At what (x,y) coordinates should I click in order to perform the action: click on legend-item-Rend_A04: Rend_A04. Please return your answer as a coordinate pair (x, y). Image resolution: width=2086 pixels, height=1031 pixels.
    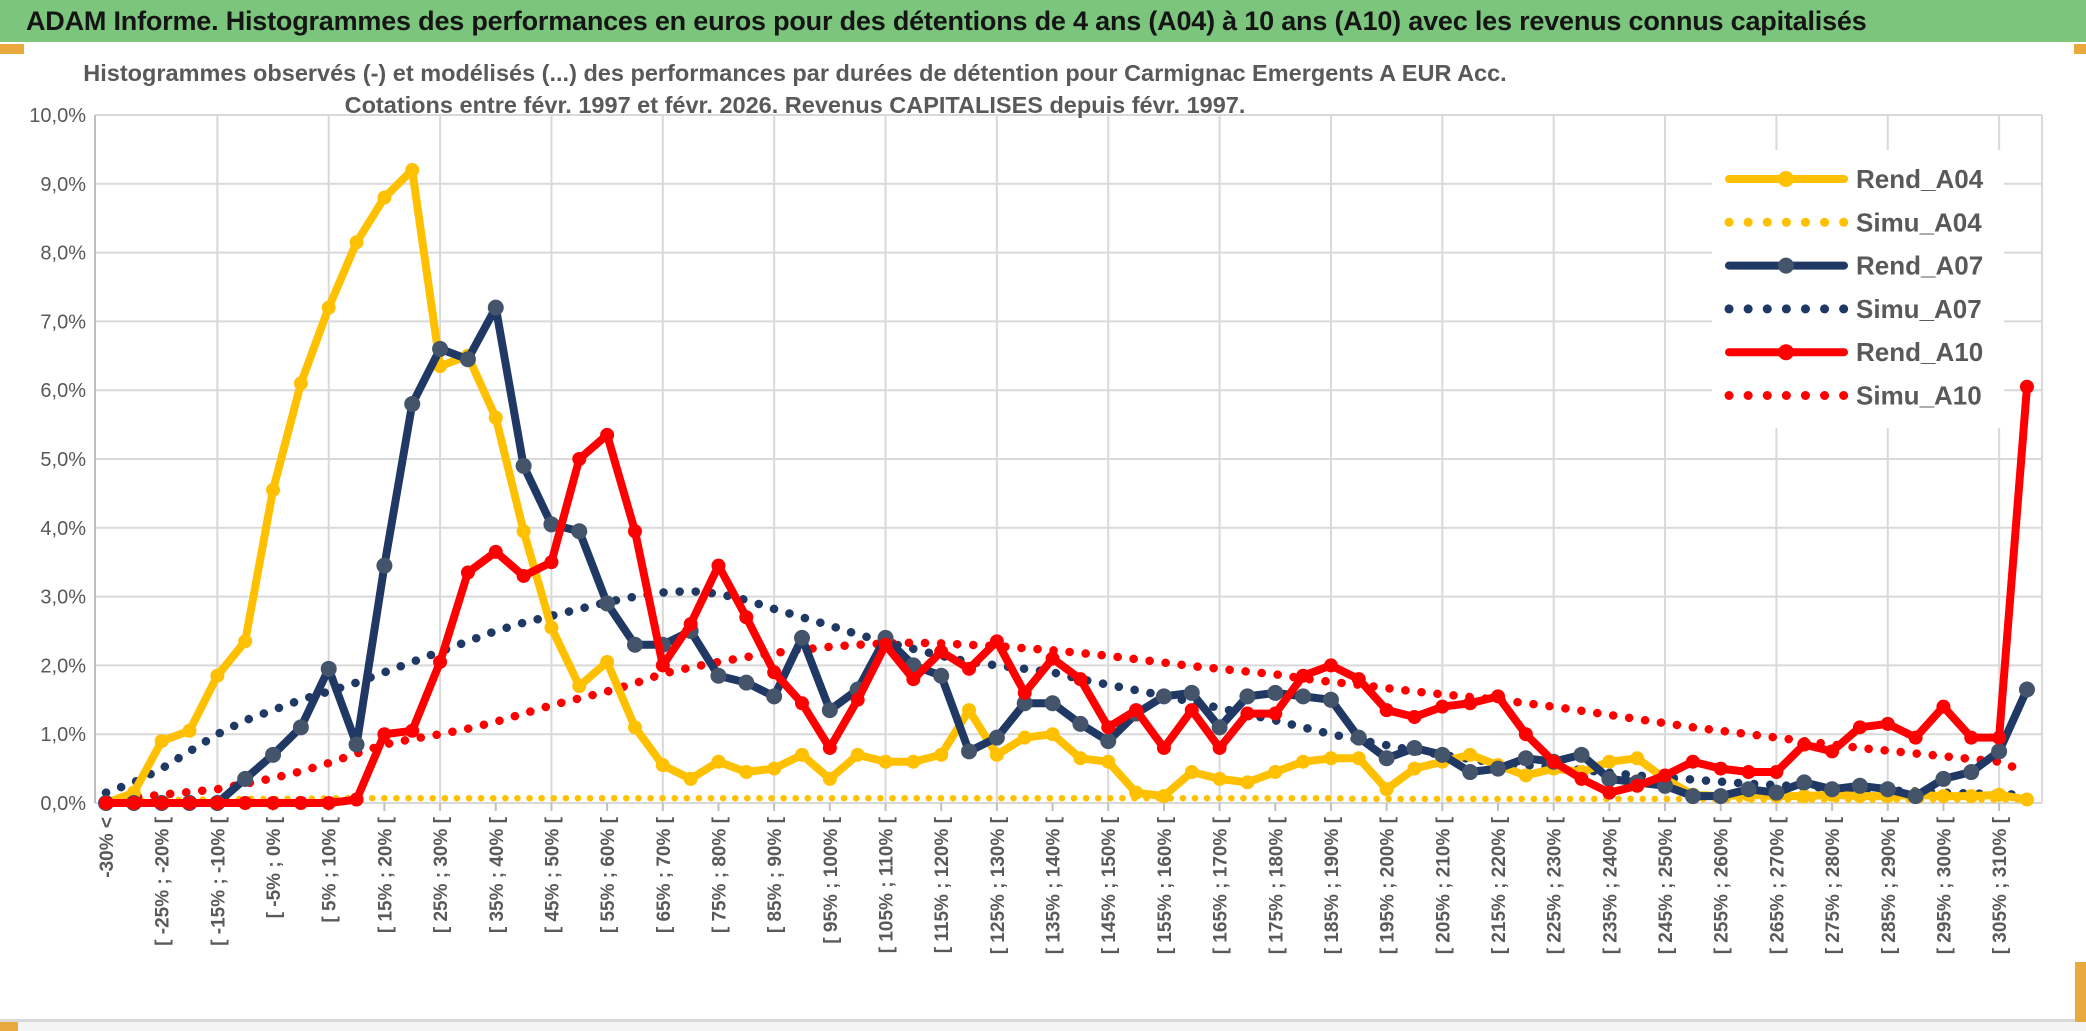
    Looking at the image, I should click on (1854, 179).